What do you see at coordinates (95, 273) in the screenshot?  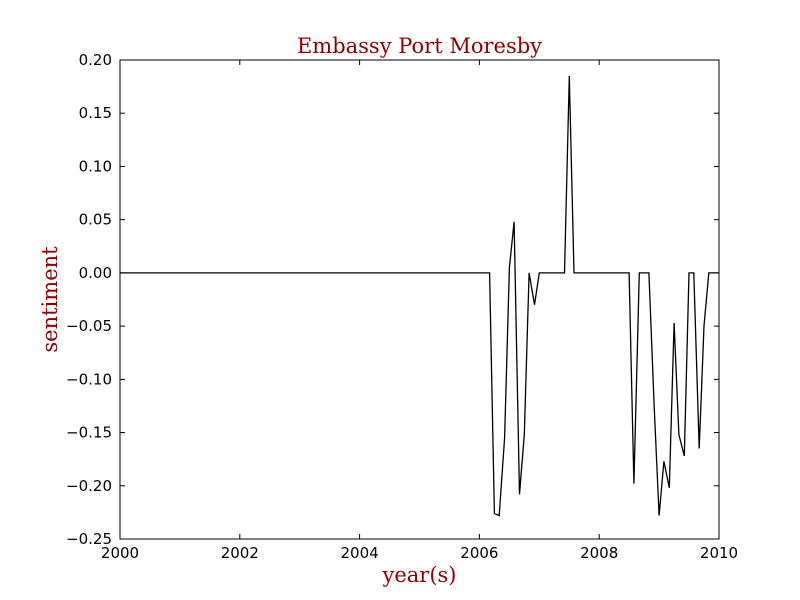 I see `y-tick-label: 0.00` at bounding box center [95, 273].